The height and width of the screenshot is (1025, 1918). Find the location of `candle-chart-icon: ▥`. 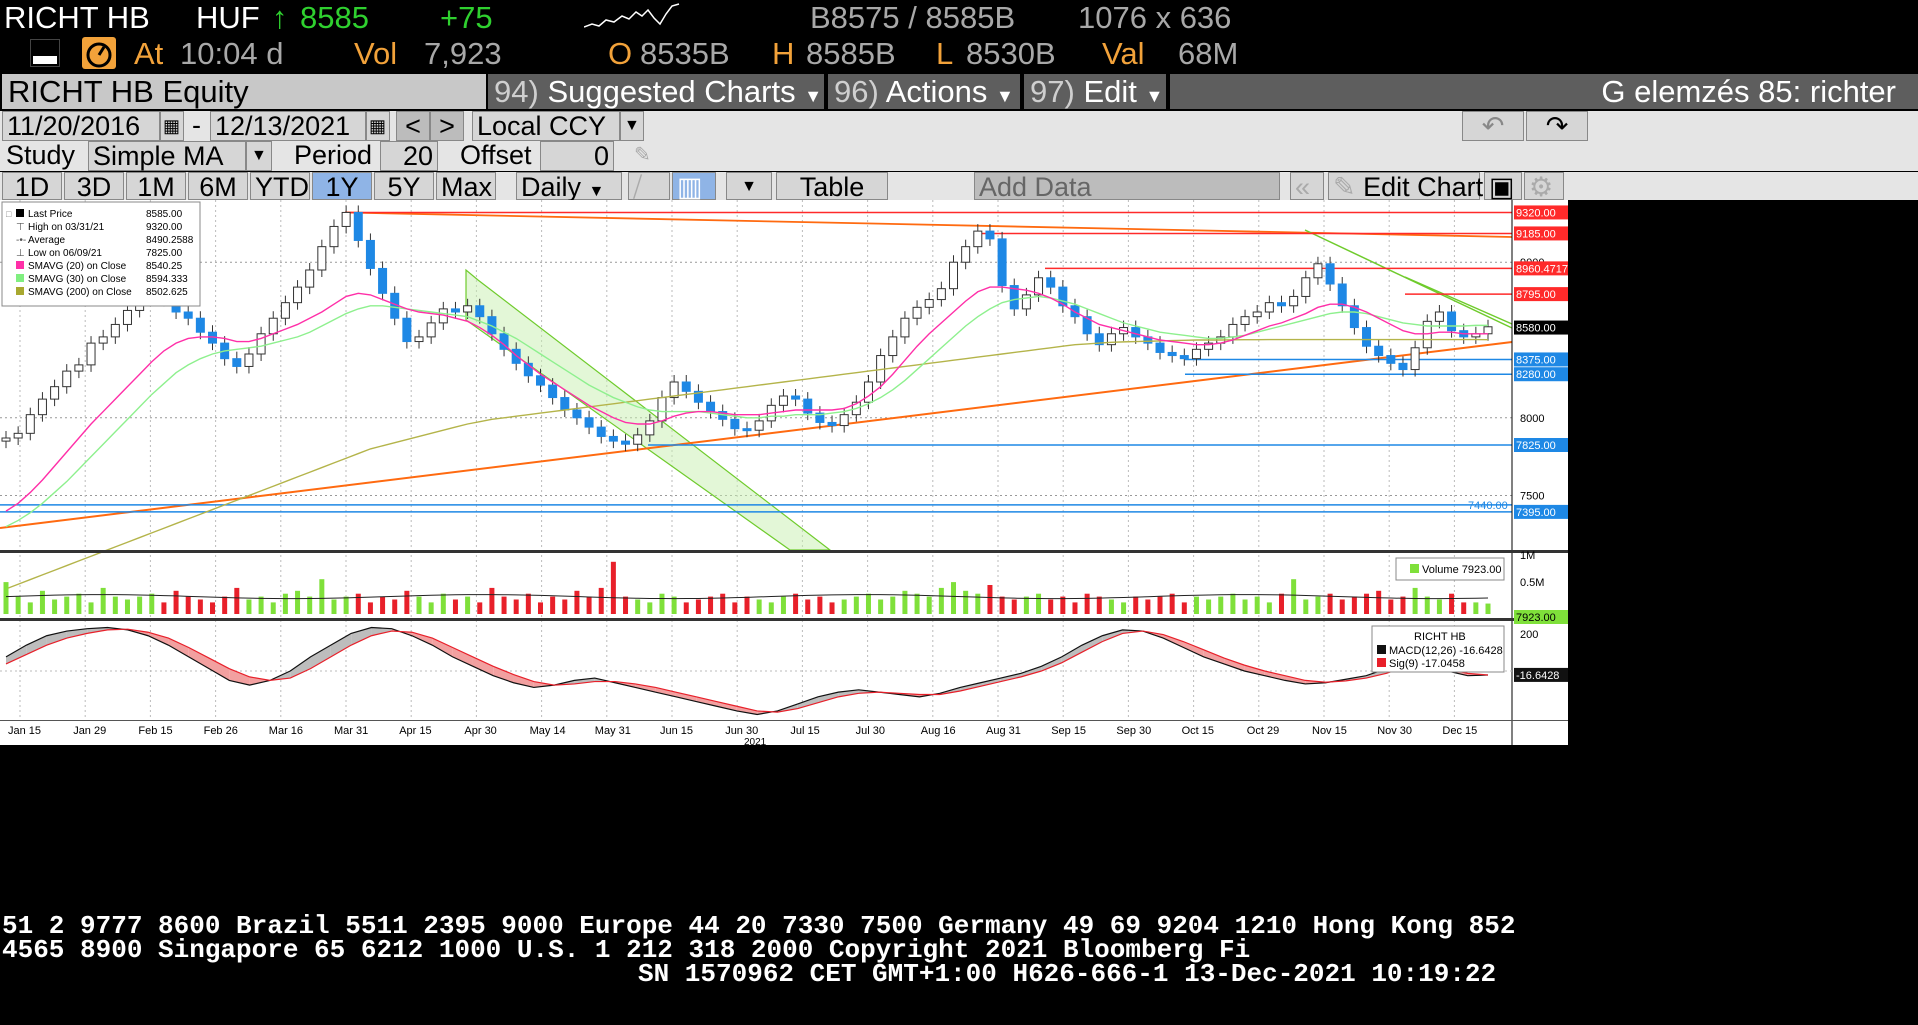

candle-chart-icon: ▥ is located at coordinates (694, 186).